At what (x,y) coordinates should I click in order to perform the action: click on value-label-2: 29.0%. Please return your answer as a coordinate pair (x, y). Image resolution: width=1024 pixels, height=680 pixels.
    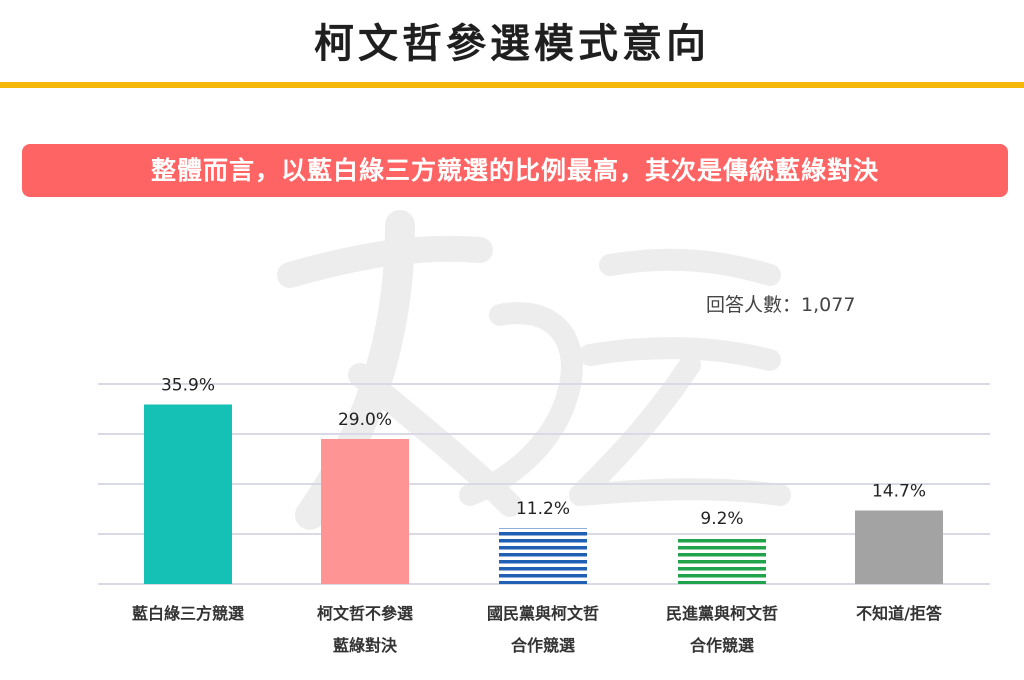
    Looking at the image, I should click on (365, 420).